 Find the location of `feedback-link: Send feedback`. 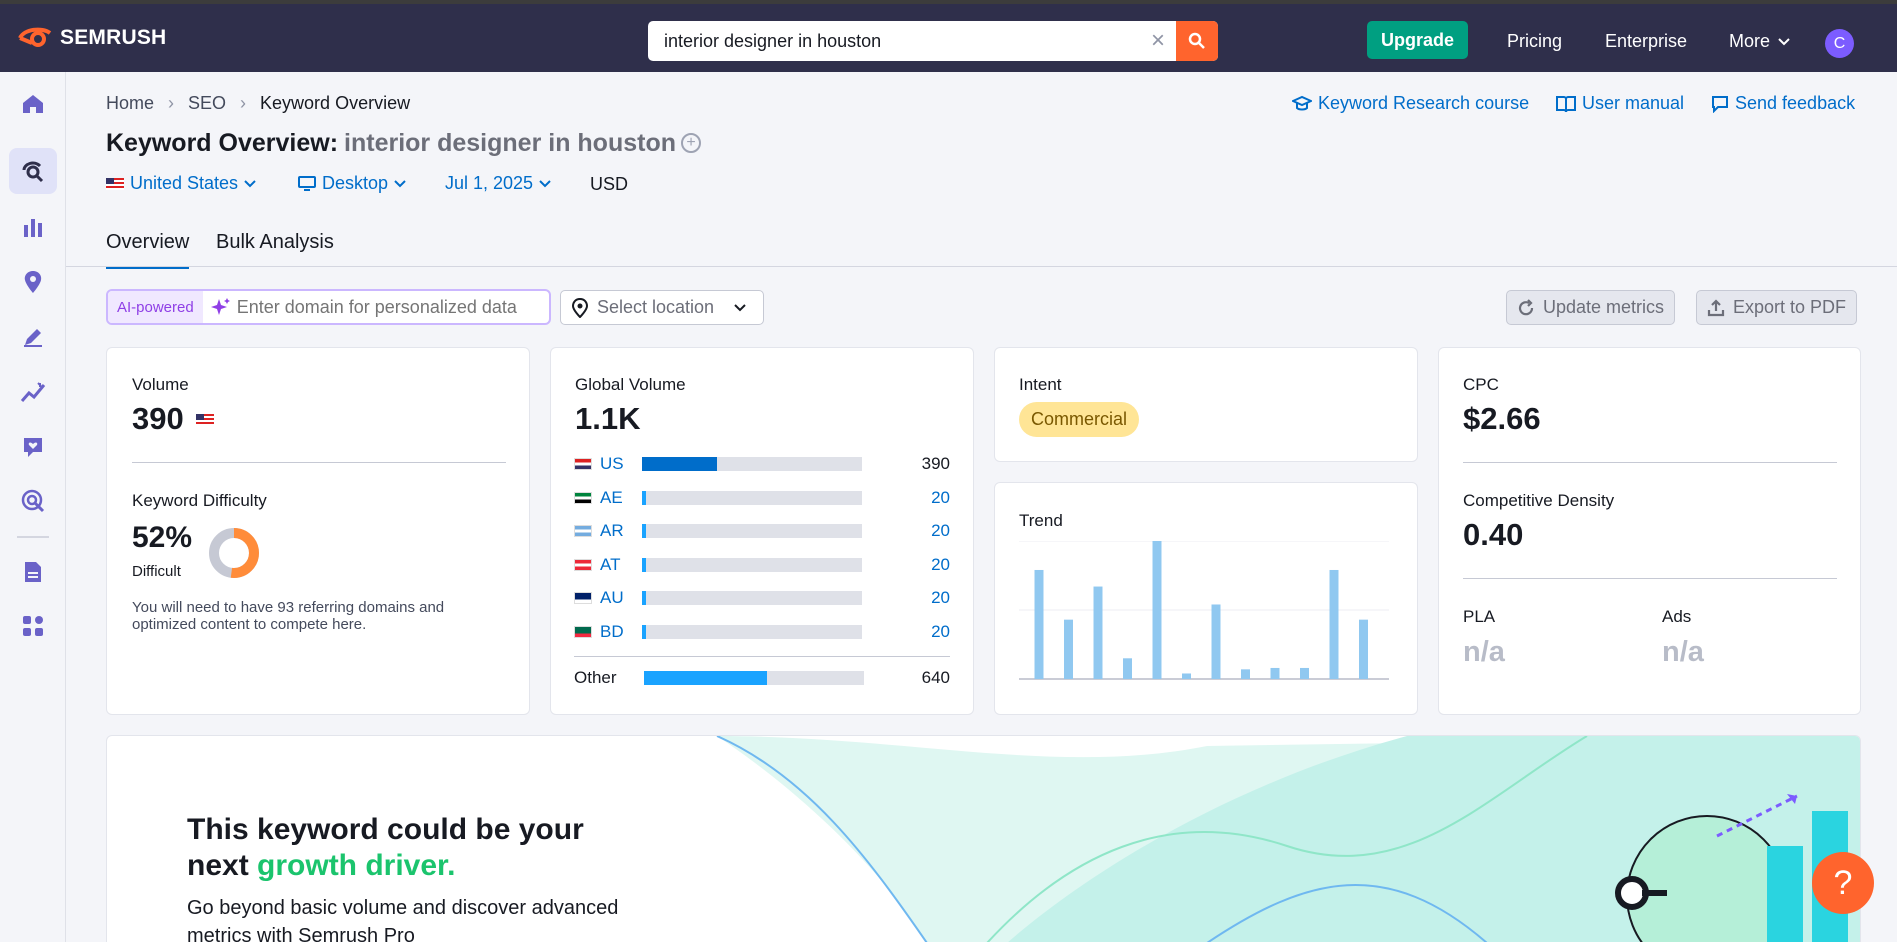

feedback-link: Send feedback is located at coordinates (1783, 103).